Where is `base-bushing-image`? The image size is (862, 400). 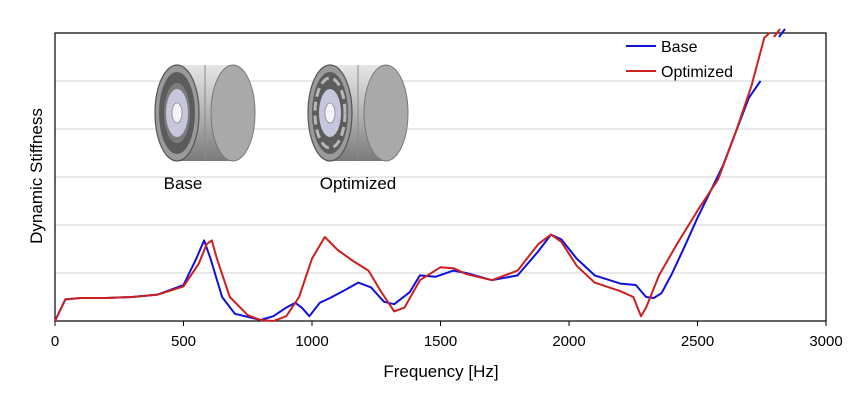 base-bushing-image is located at coordinates (205, 113).